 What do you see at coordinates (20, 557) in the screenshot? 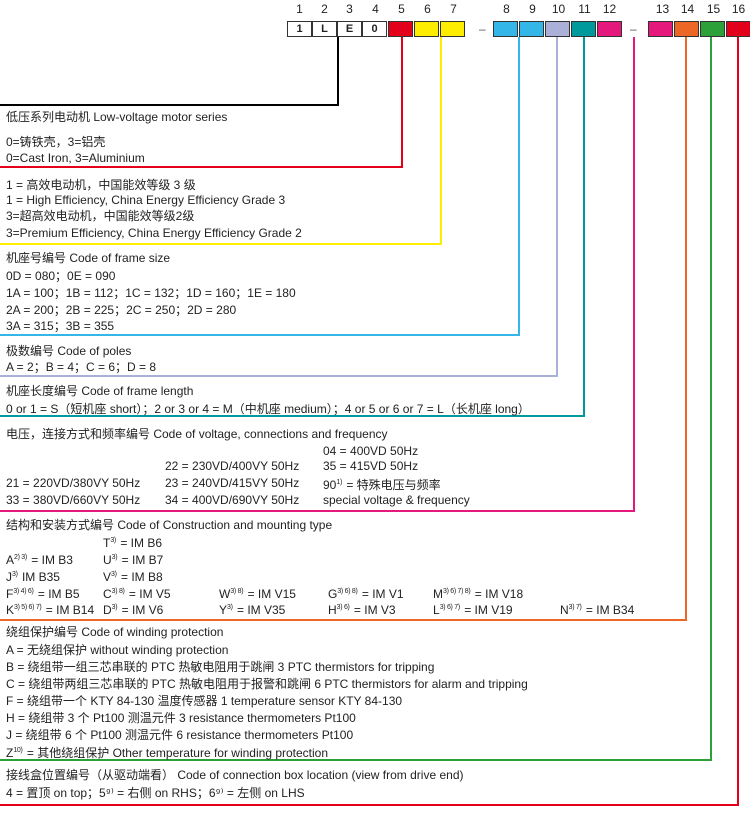
I see `footnote: 2) 3)` at bounding box center [20, 557].